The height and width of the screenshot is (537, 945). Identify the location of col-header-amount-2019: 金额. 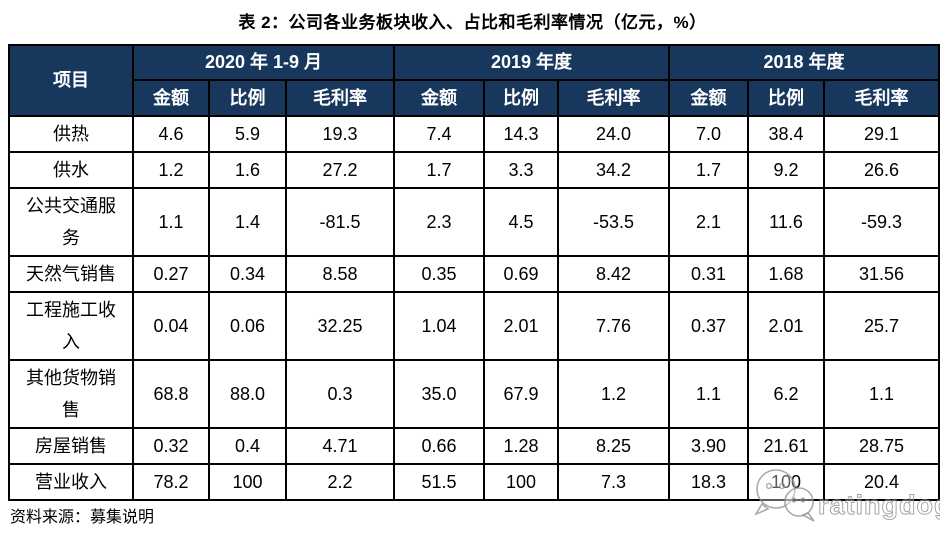
(439, 98).